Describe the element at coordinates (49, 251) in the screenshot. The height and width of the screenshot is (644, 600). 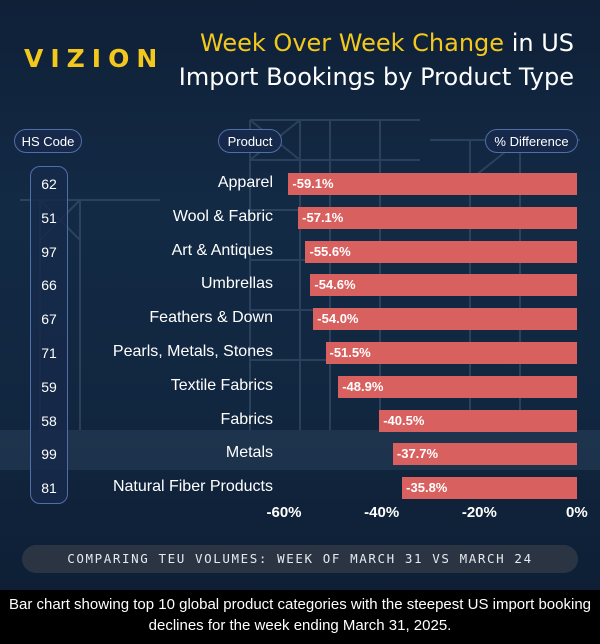
I see `hs-code-97: 97` at that location.